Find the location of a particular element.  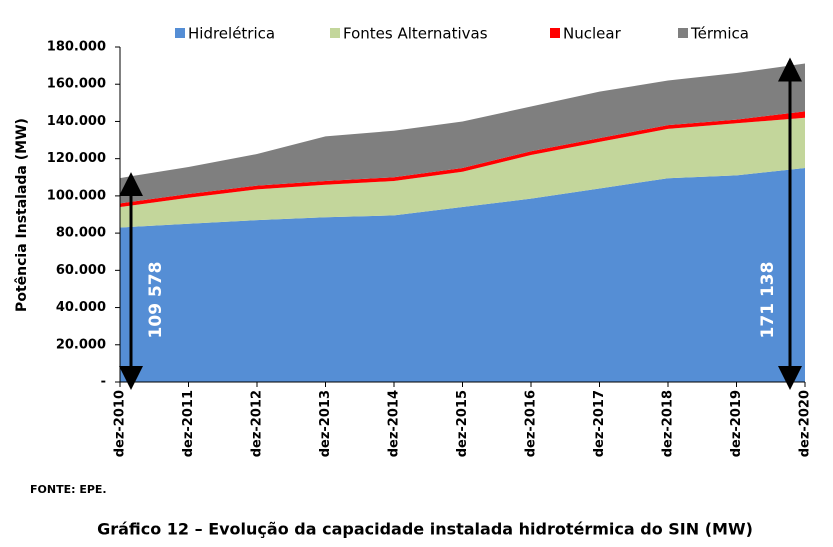

y-tick-label: 160.000 is located at coordinates (76, 84).